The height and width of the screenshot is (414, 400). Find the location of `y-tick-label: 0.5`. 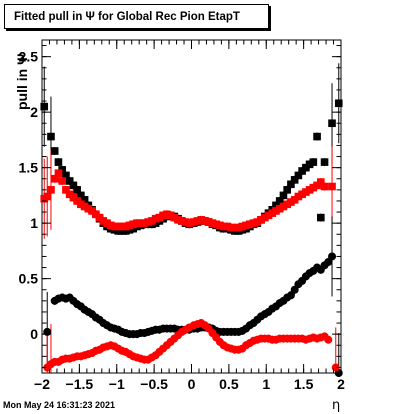

y-tick-label: 0.5 is located at coordinates (29, 279).